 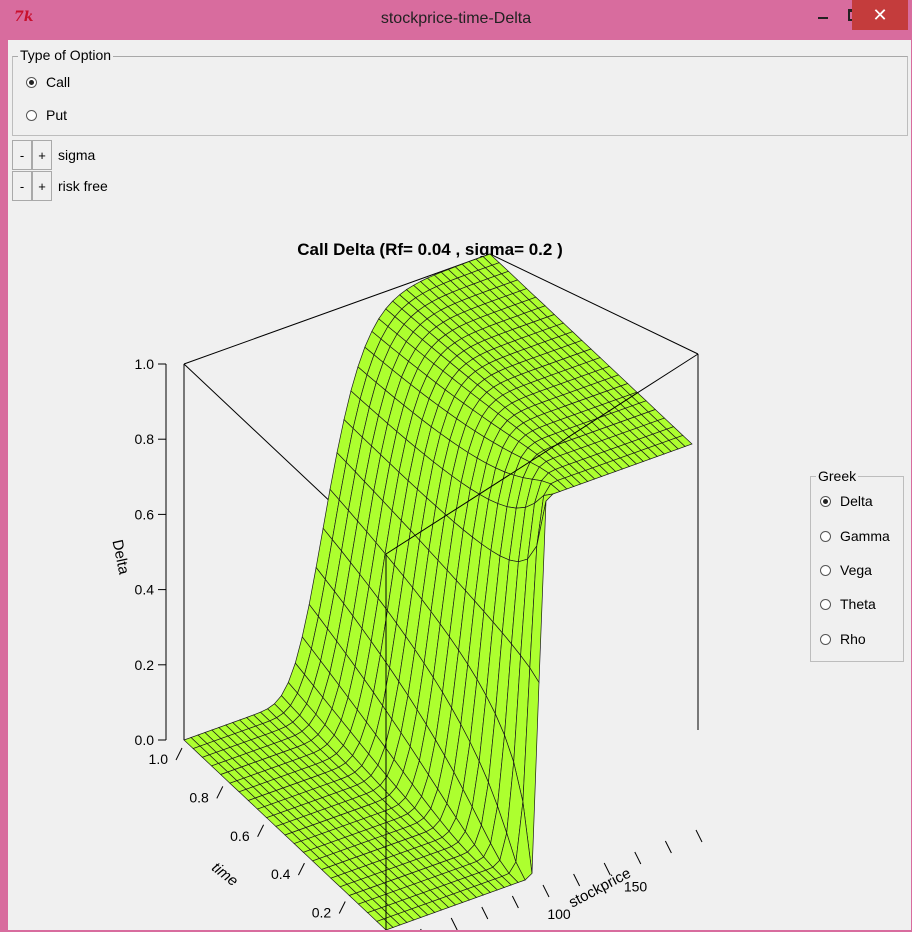 What do you see at coordinates (58, 82) in the screenshot?
I see `radio-call-label: Call` at bounding box center [58, 82].